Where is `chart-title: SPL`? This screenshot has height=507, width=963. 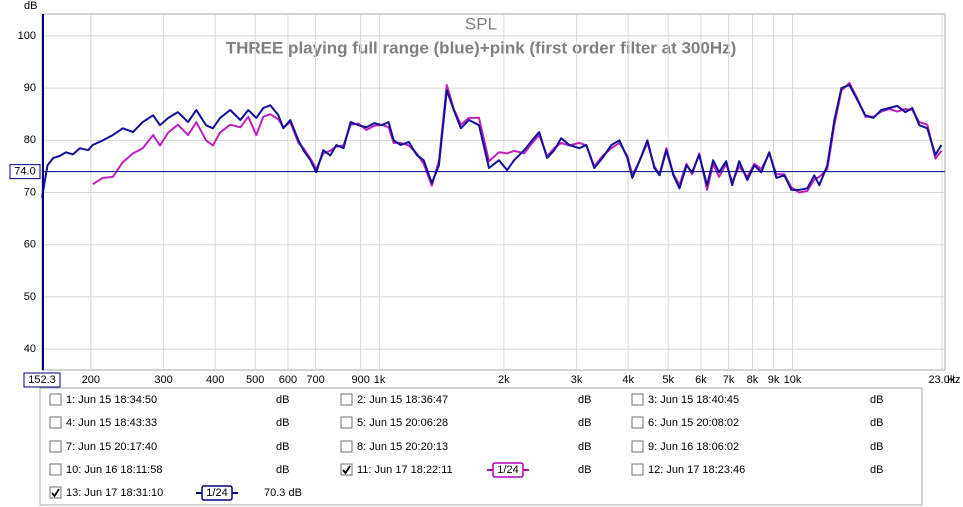 chart-title: SPL is located at coordinates (481, 23).